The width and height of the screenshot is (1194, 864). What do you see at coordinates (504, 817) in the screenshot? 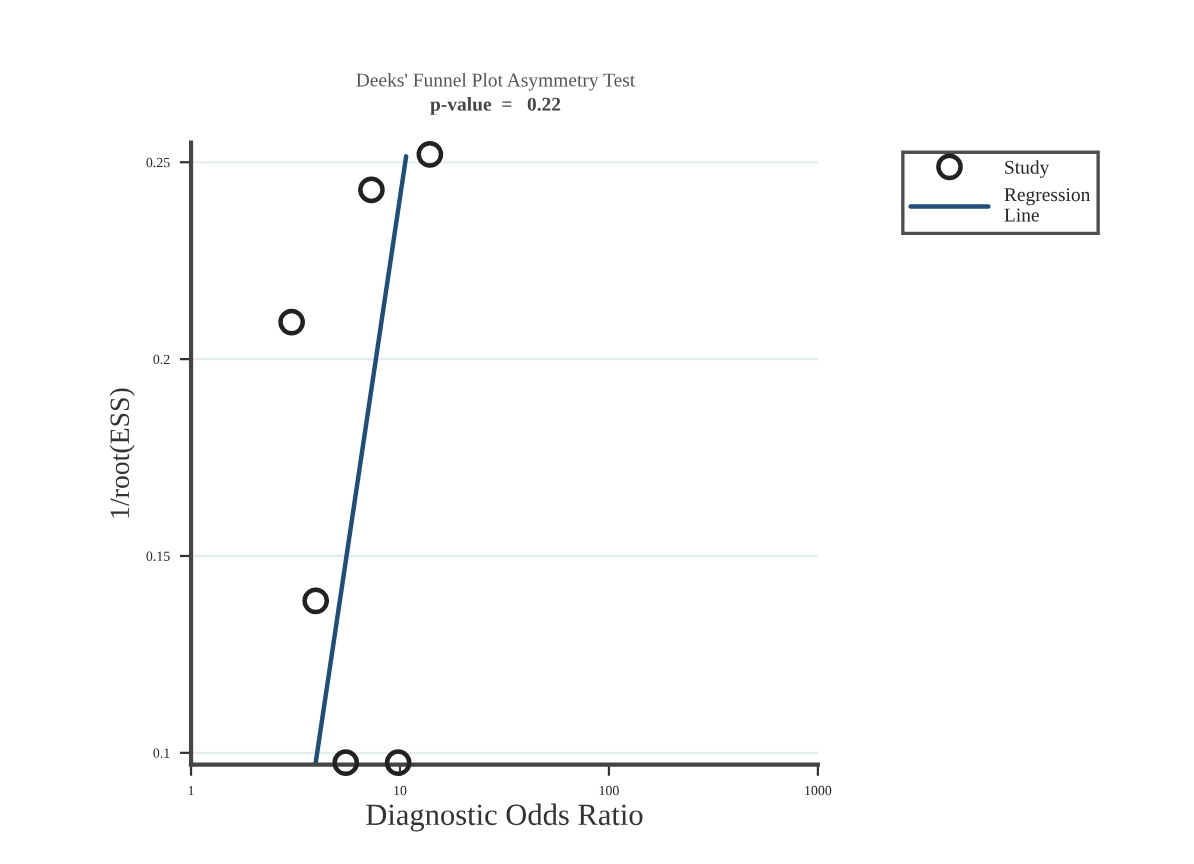
I see `x-axis-title: Diagnostic Odds Ratio` at bounding box center [504, 817].